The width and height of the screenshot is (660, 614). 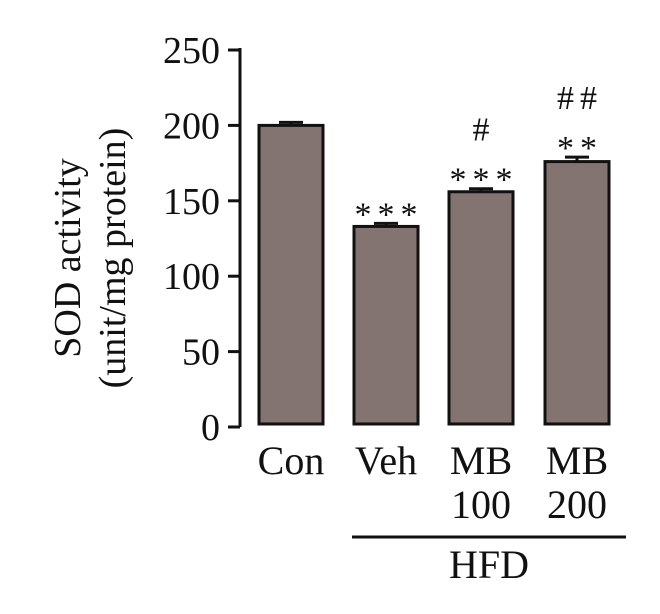 I want to click on group-bracket: HFD, so click(x=489, y=561).